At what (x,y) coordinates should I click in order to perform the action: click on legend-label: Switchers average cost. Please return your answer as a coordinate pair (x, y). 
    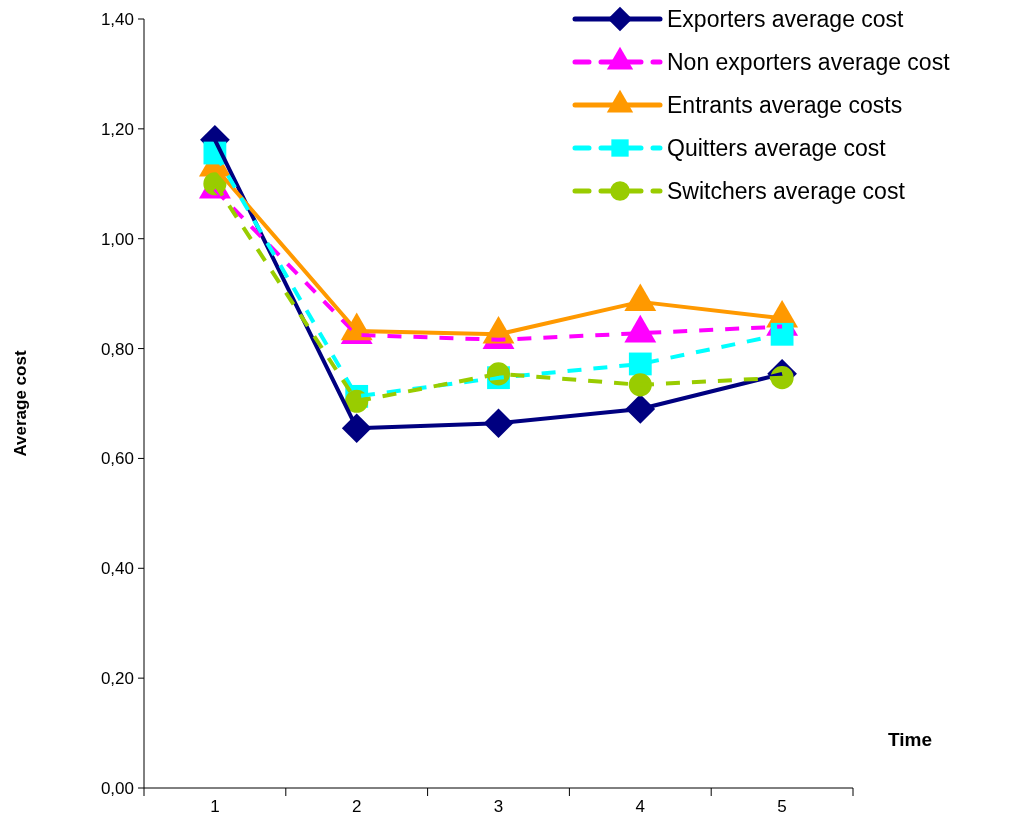
    Looking at the image, I should click on (786, 191).